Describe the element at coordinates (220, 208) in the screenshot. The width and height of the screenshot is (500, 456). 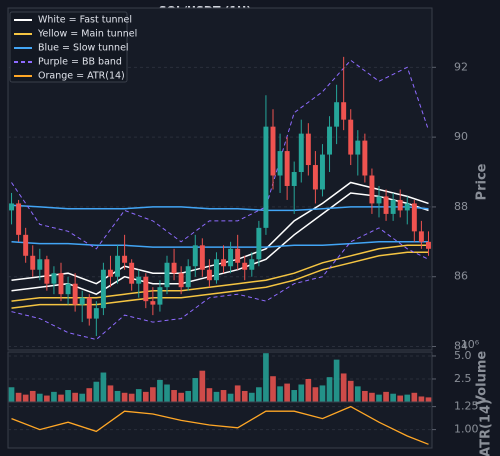
I see `band-line` at that location.